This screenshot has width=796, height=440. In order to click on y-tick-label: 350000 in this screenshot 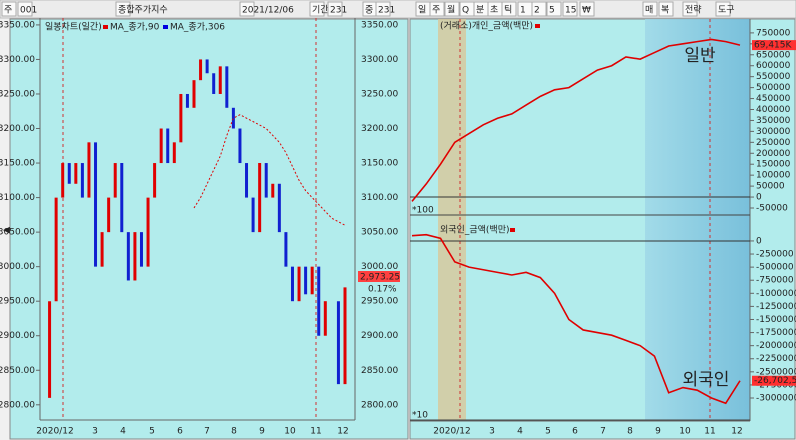, I will do `click(773, 121)`.